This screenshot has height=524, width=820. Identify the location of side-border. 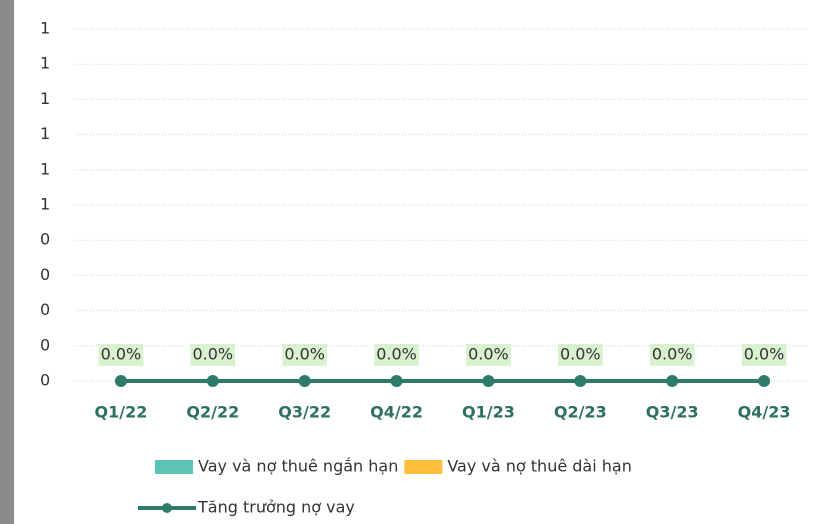
(7, 262).